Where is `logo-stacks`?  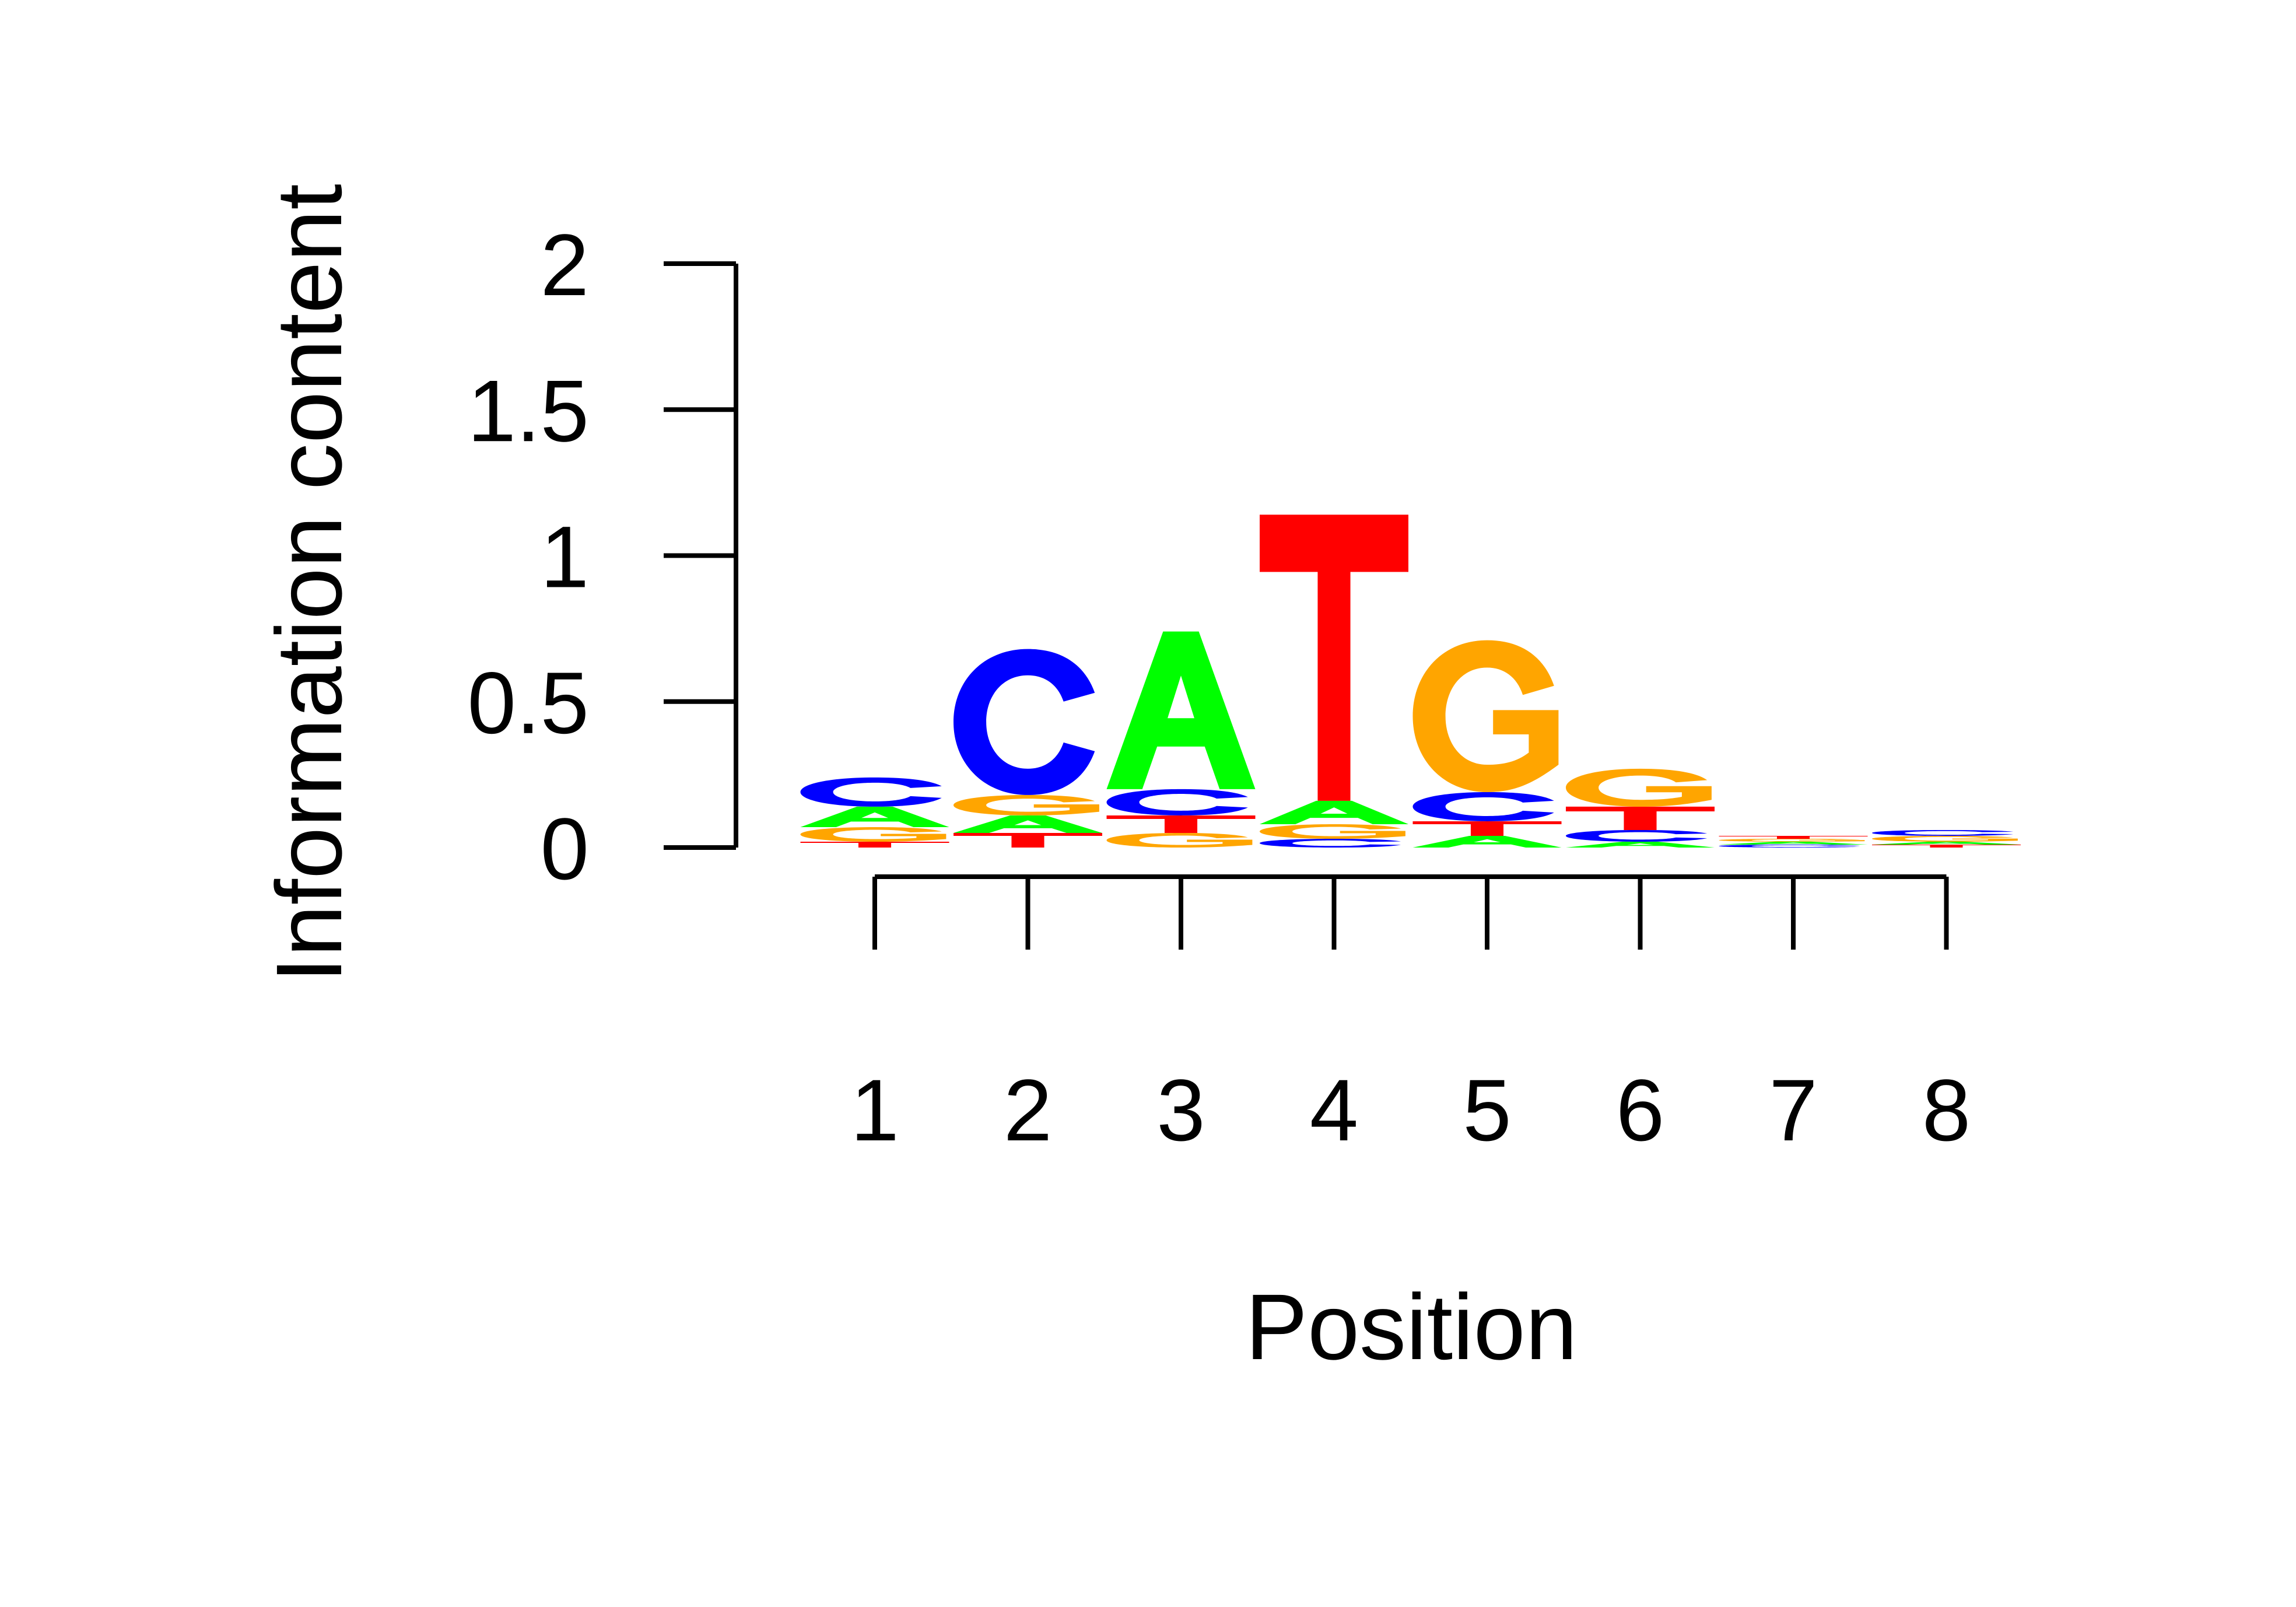
logo-stacks is located at coordinates (1410, 681).